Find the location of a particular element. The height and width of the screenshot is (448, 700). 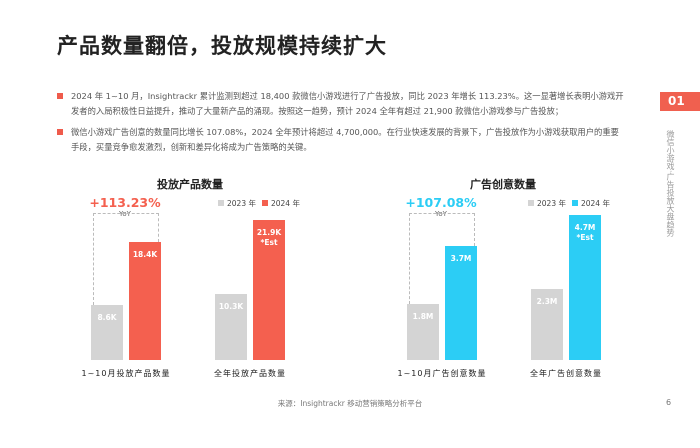

category-label: 全年投放产品数量 is located at coordinates (250, 373).